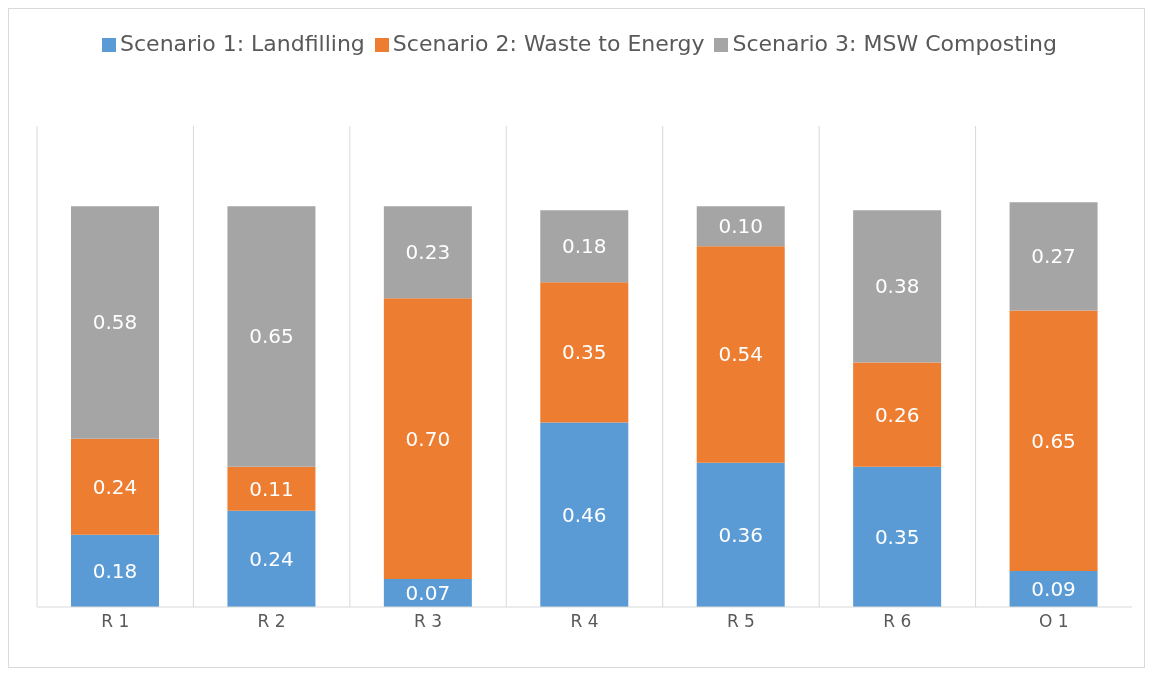 Image resolution: width=1151 pixels, height=674 pixels. I want to click on data-label: 0.38, so click(897, 286).